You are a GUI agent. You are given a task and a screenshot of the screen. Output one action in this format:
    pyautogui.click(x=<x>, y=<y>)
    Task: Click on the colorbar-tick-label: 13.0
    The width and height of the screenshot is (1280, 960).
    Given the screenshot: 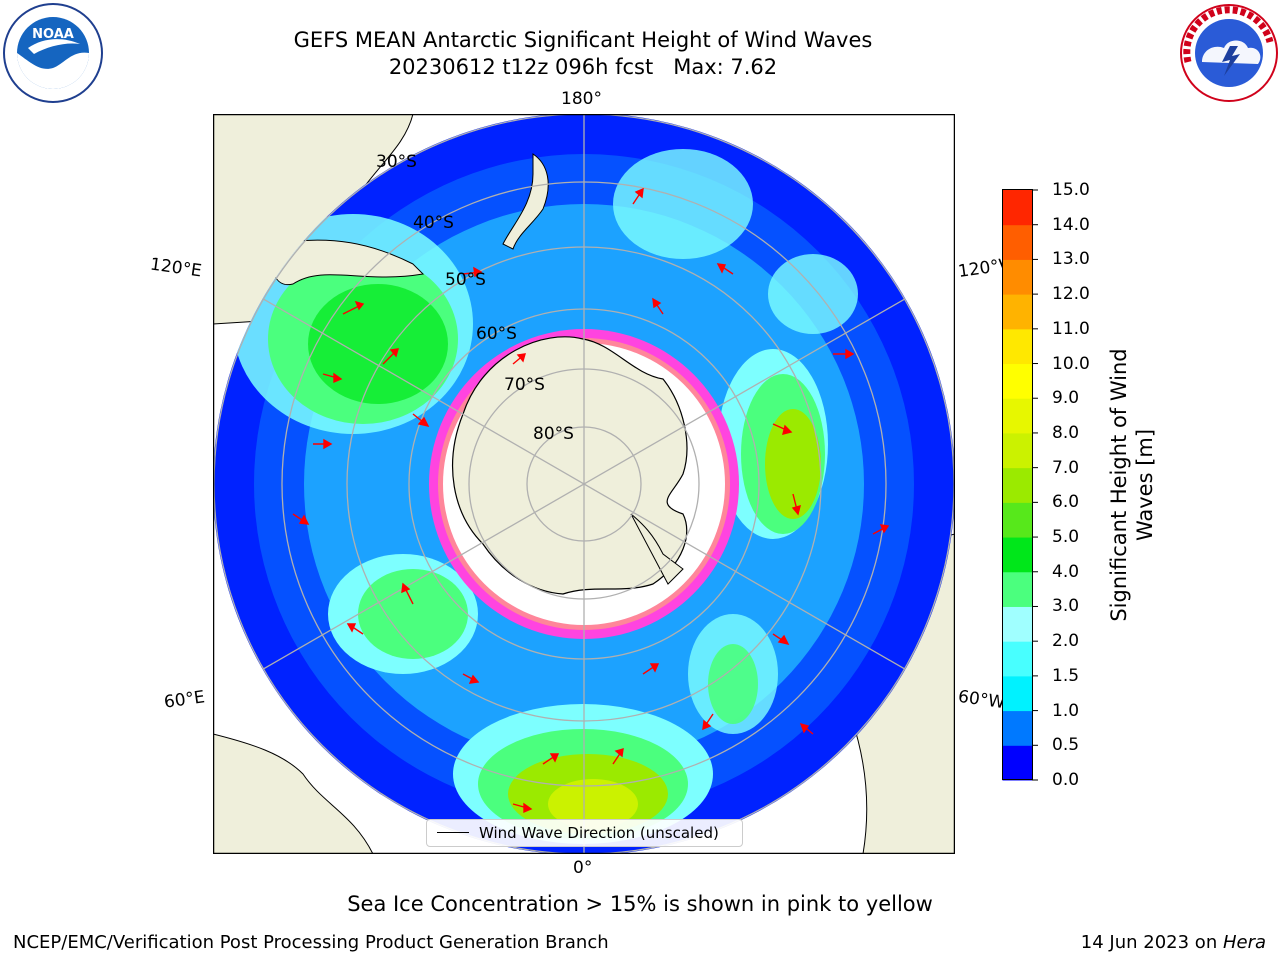 What is the action you would take?
    pyautogui.click(x=1071, y=259)
    